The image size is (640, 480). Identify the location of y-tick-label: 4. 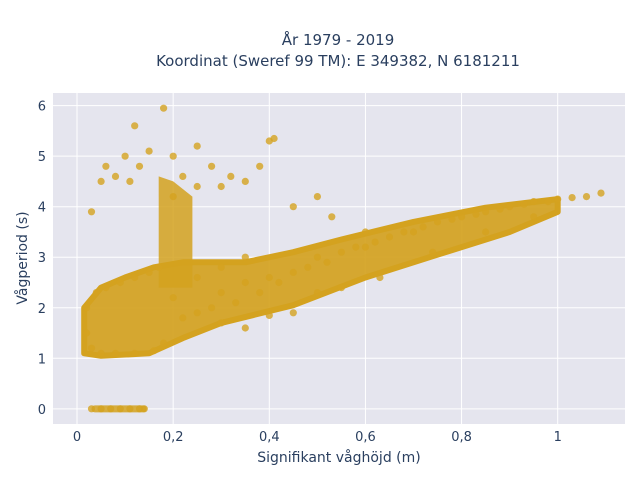
(42, 208).